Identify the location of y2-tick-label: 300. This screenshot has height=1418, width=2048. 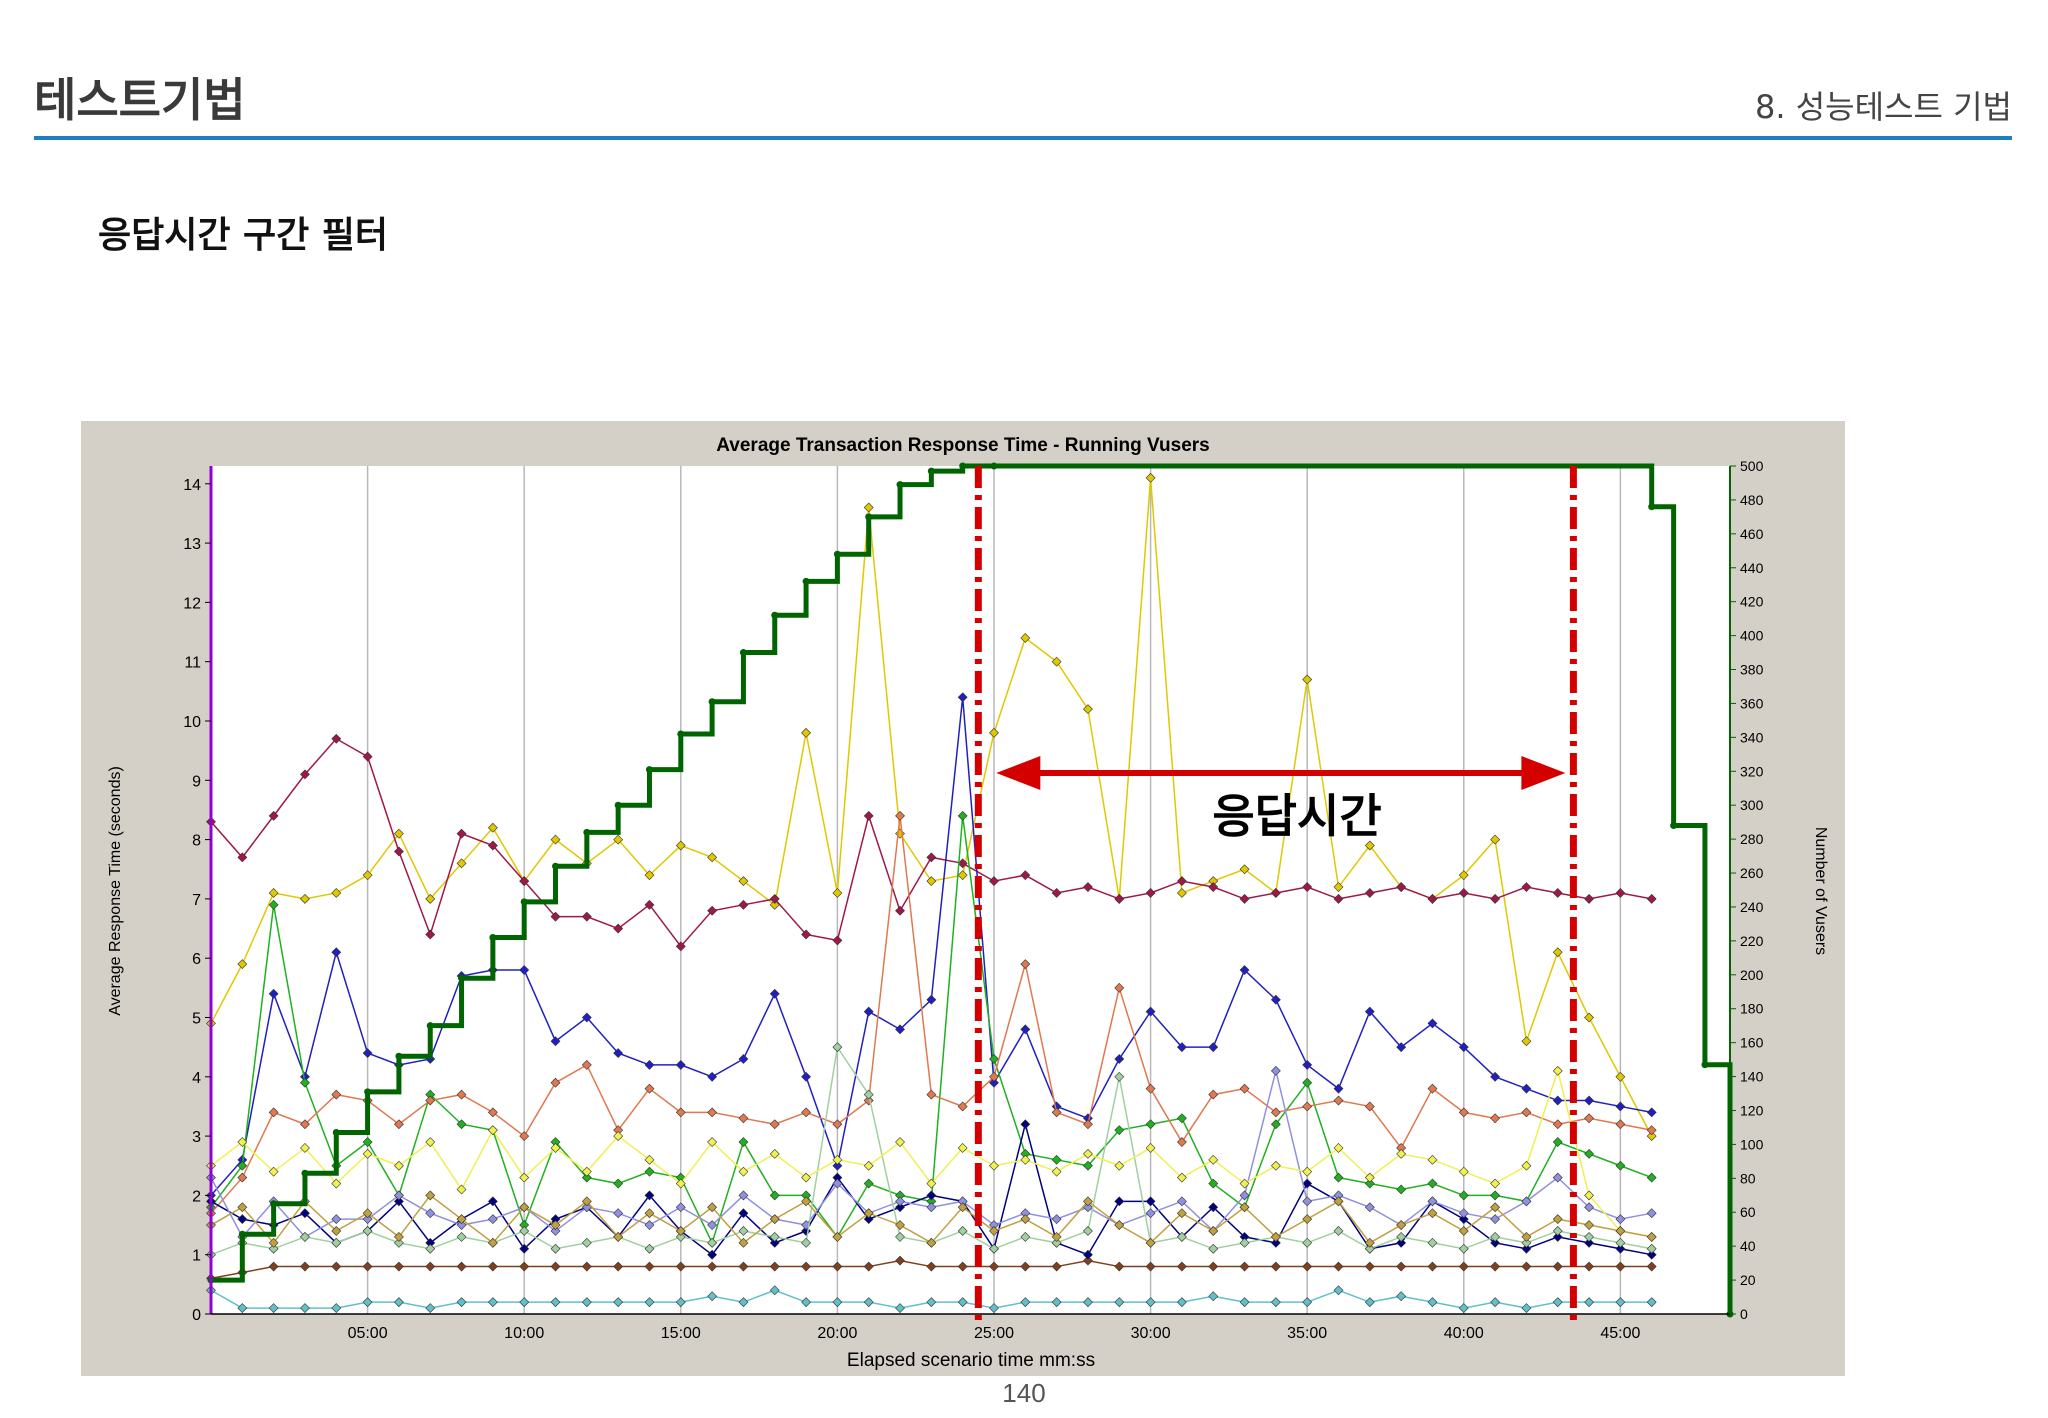
(1752, 805).